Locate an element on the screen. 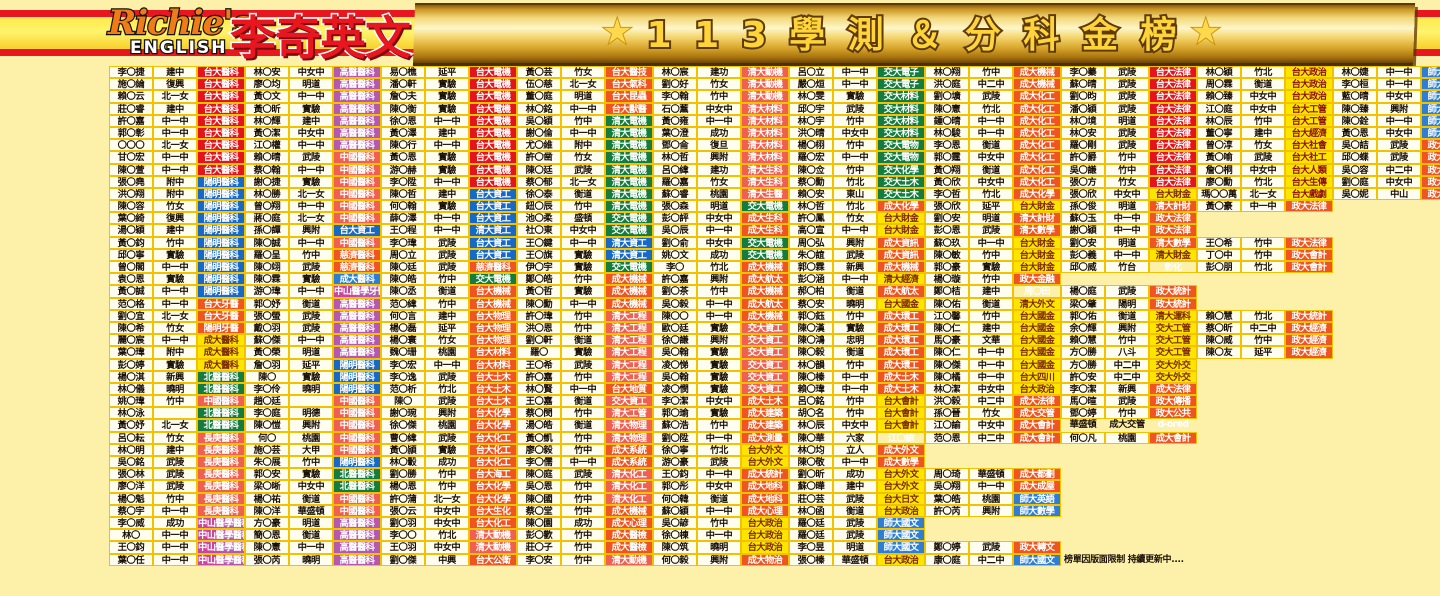 This screenshot has width=1440, height=596. admitted-department: 清大電機 is located at coordinates (629, 157).